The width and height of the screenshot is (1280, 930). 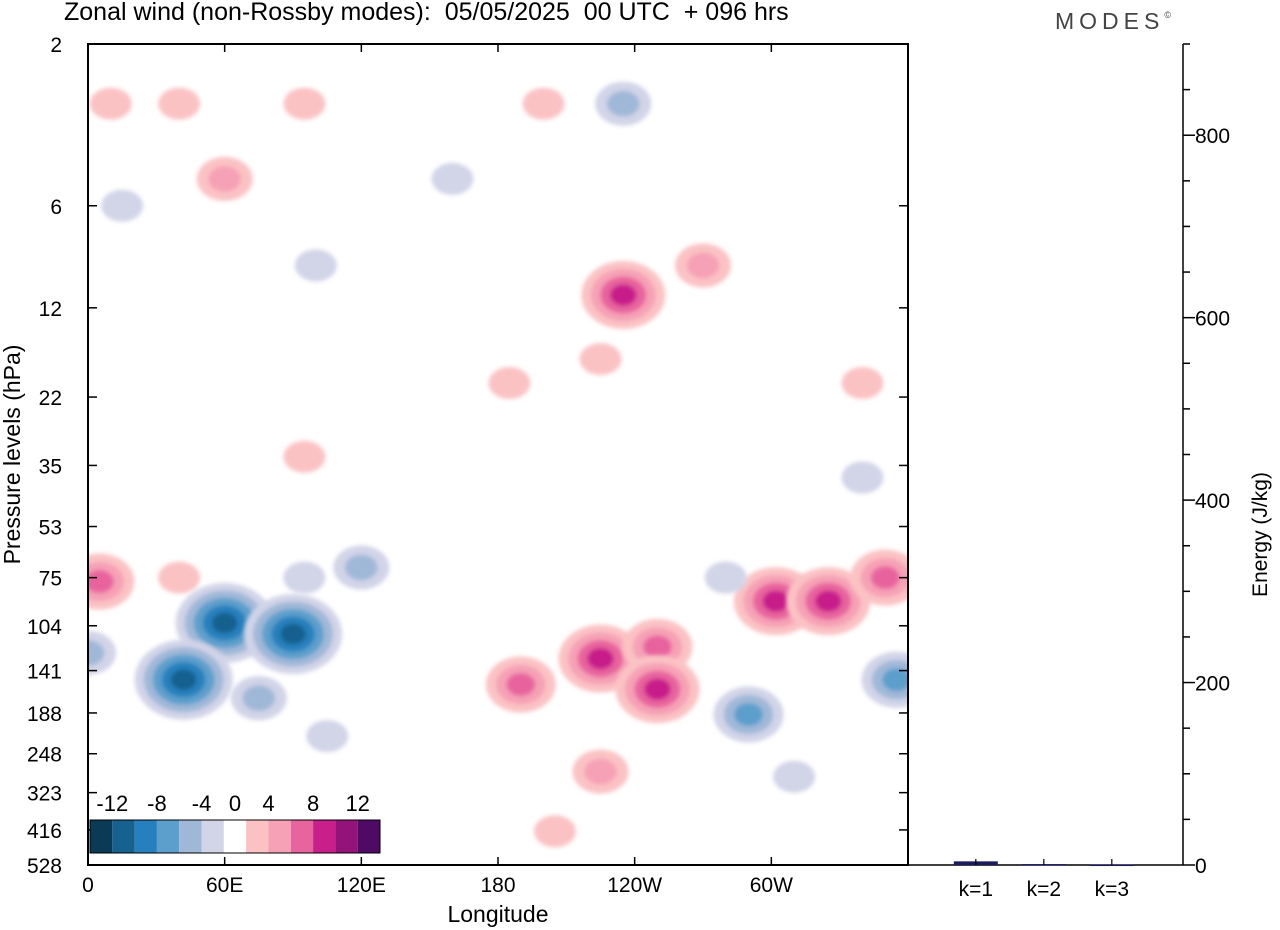 What do you see at coordinates (1113, 21) in the screenshot?
I see `brand-logo: MODES©` at bounding box center [1113, 21].